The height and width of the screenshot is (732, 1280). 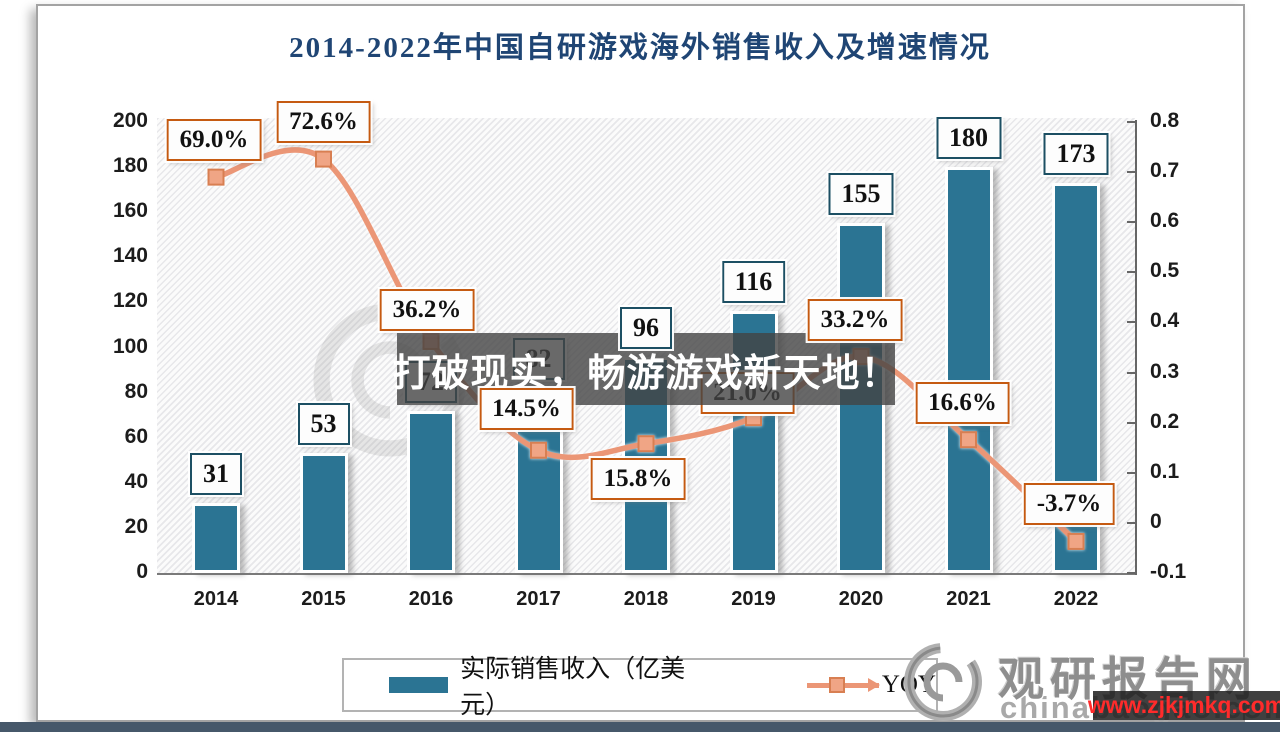 What do you see at coordinates (646, 327) in the screenshot?
I see `bar-value-label: 96` at bounding box center [646, 327].